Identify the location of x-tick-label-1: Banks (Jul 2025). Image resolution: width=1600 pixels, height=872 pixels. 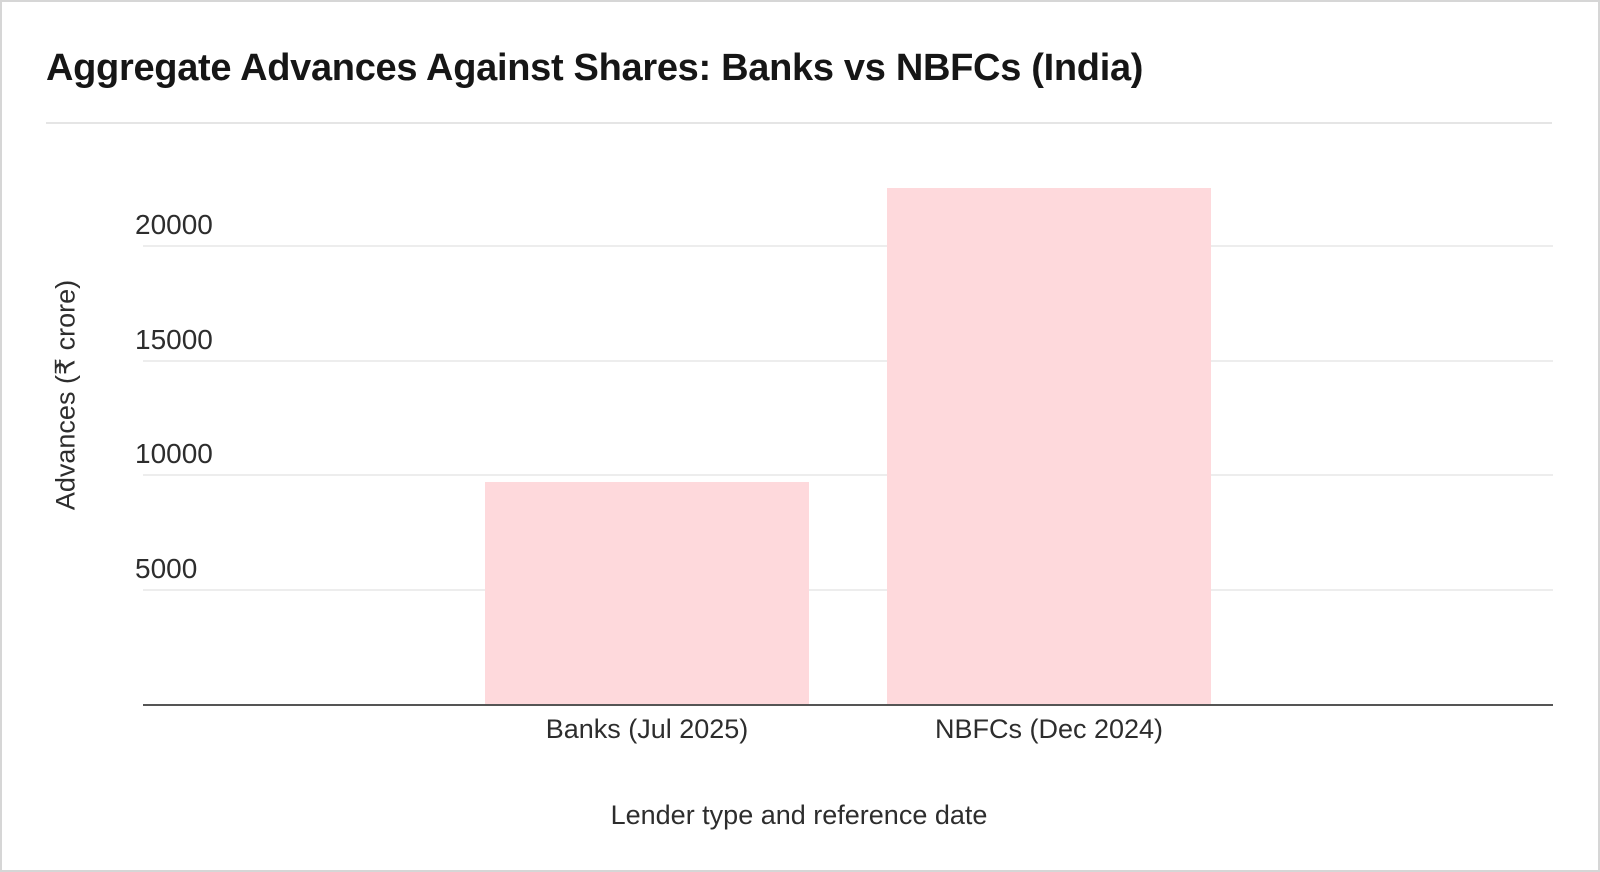
(647, 729).